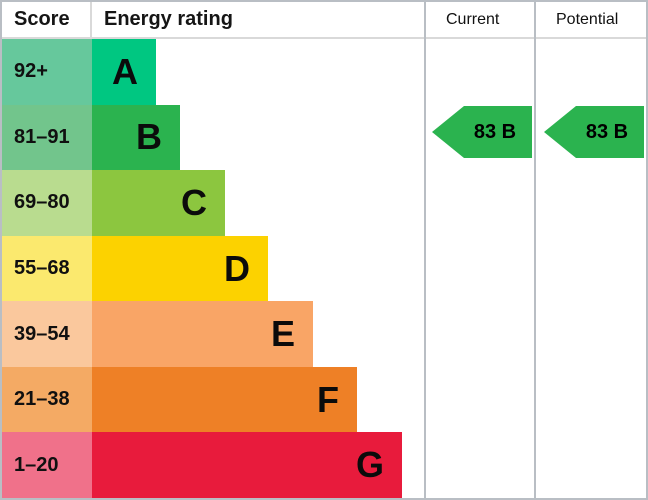 The width and height of the screenshot is (648, 500). Describe the element at coordinates (247, 465) in the screenshot. I see `rating-bar-g: G` at that location.